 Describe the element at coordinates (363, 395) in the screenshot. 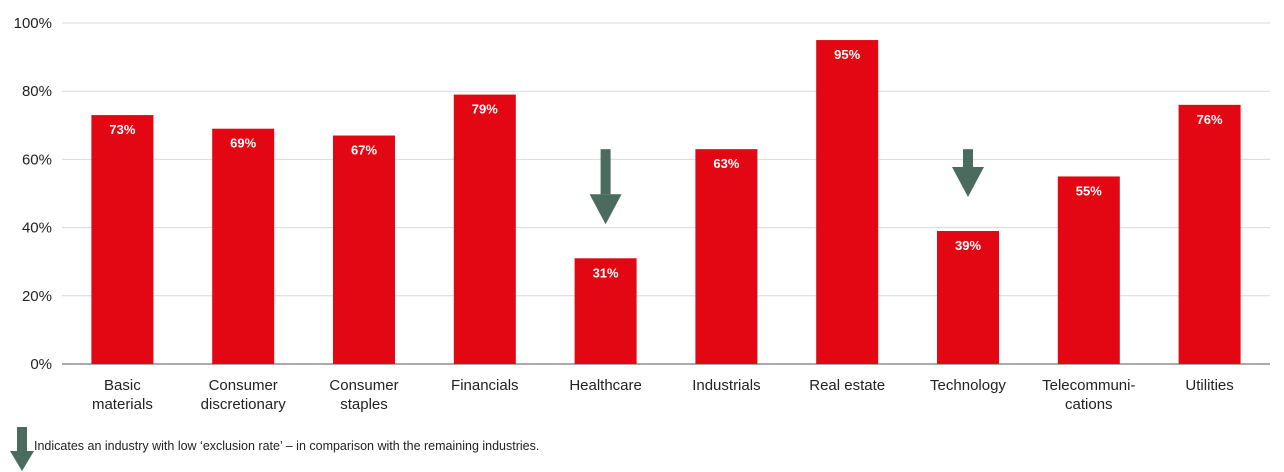

I see `x-tick-label: Consumer staples` at that location.